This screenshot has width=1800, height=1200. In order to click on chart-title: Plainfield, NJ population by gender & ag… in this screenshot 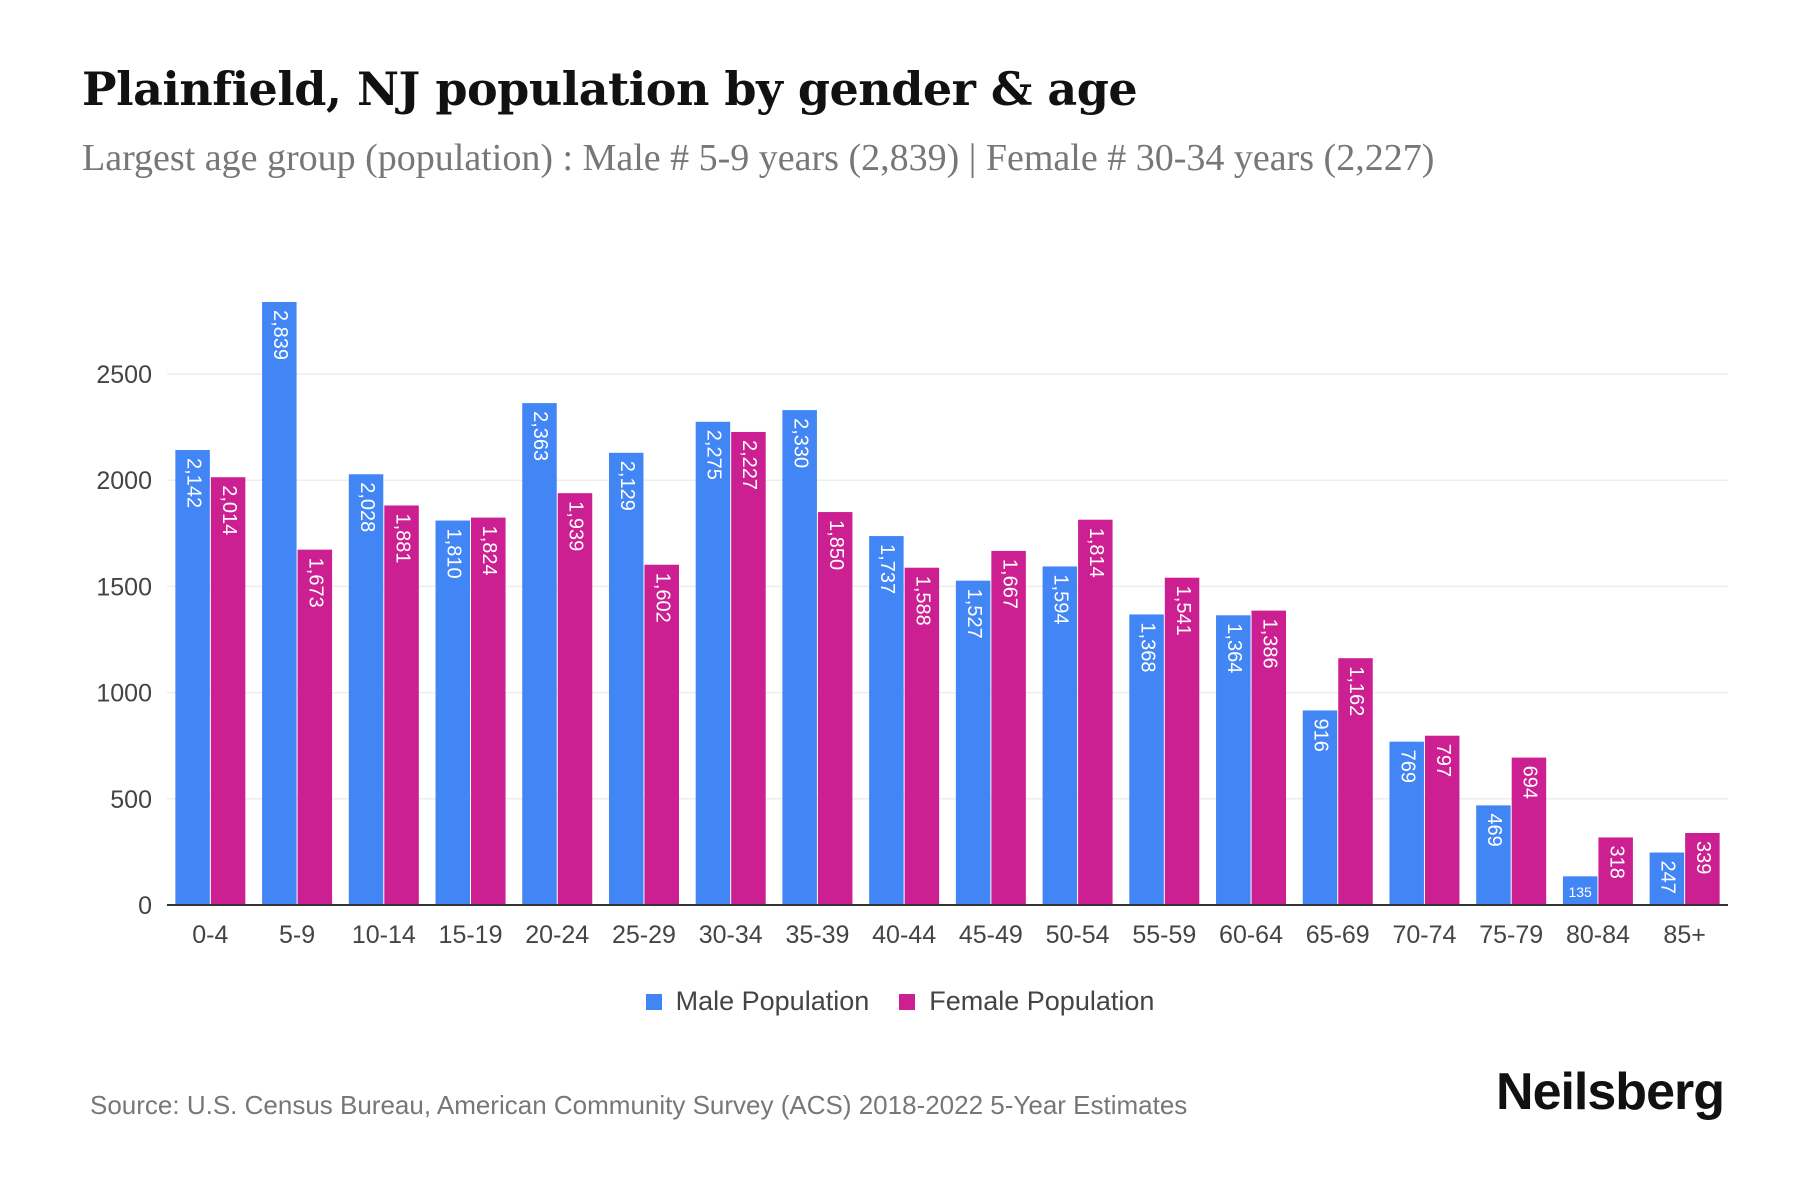, I will do `click(610, 89)`.